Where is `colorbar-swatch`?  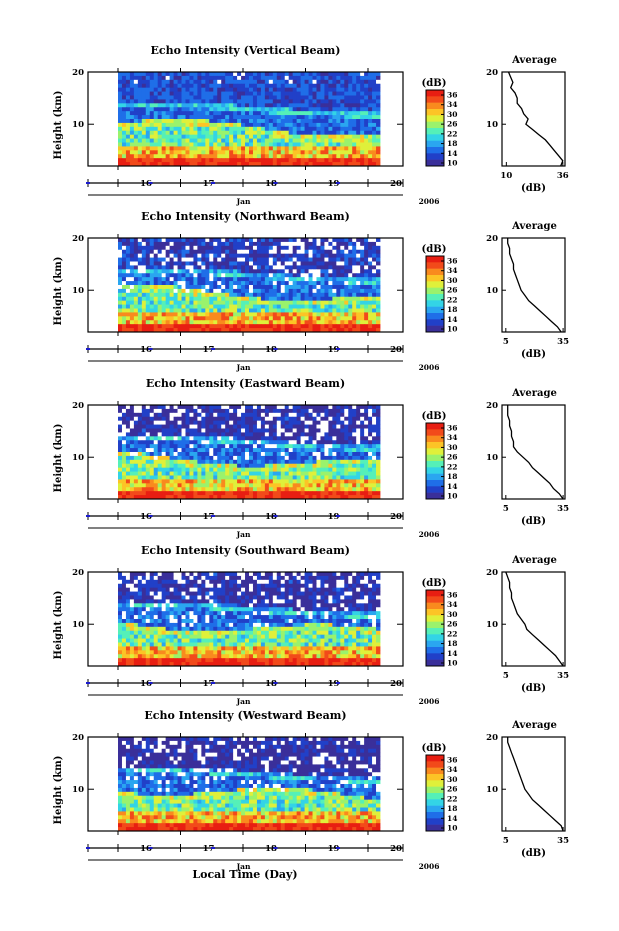
colorbar-swatch is located at coordinates (435, 112).